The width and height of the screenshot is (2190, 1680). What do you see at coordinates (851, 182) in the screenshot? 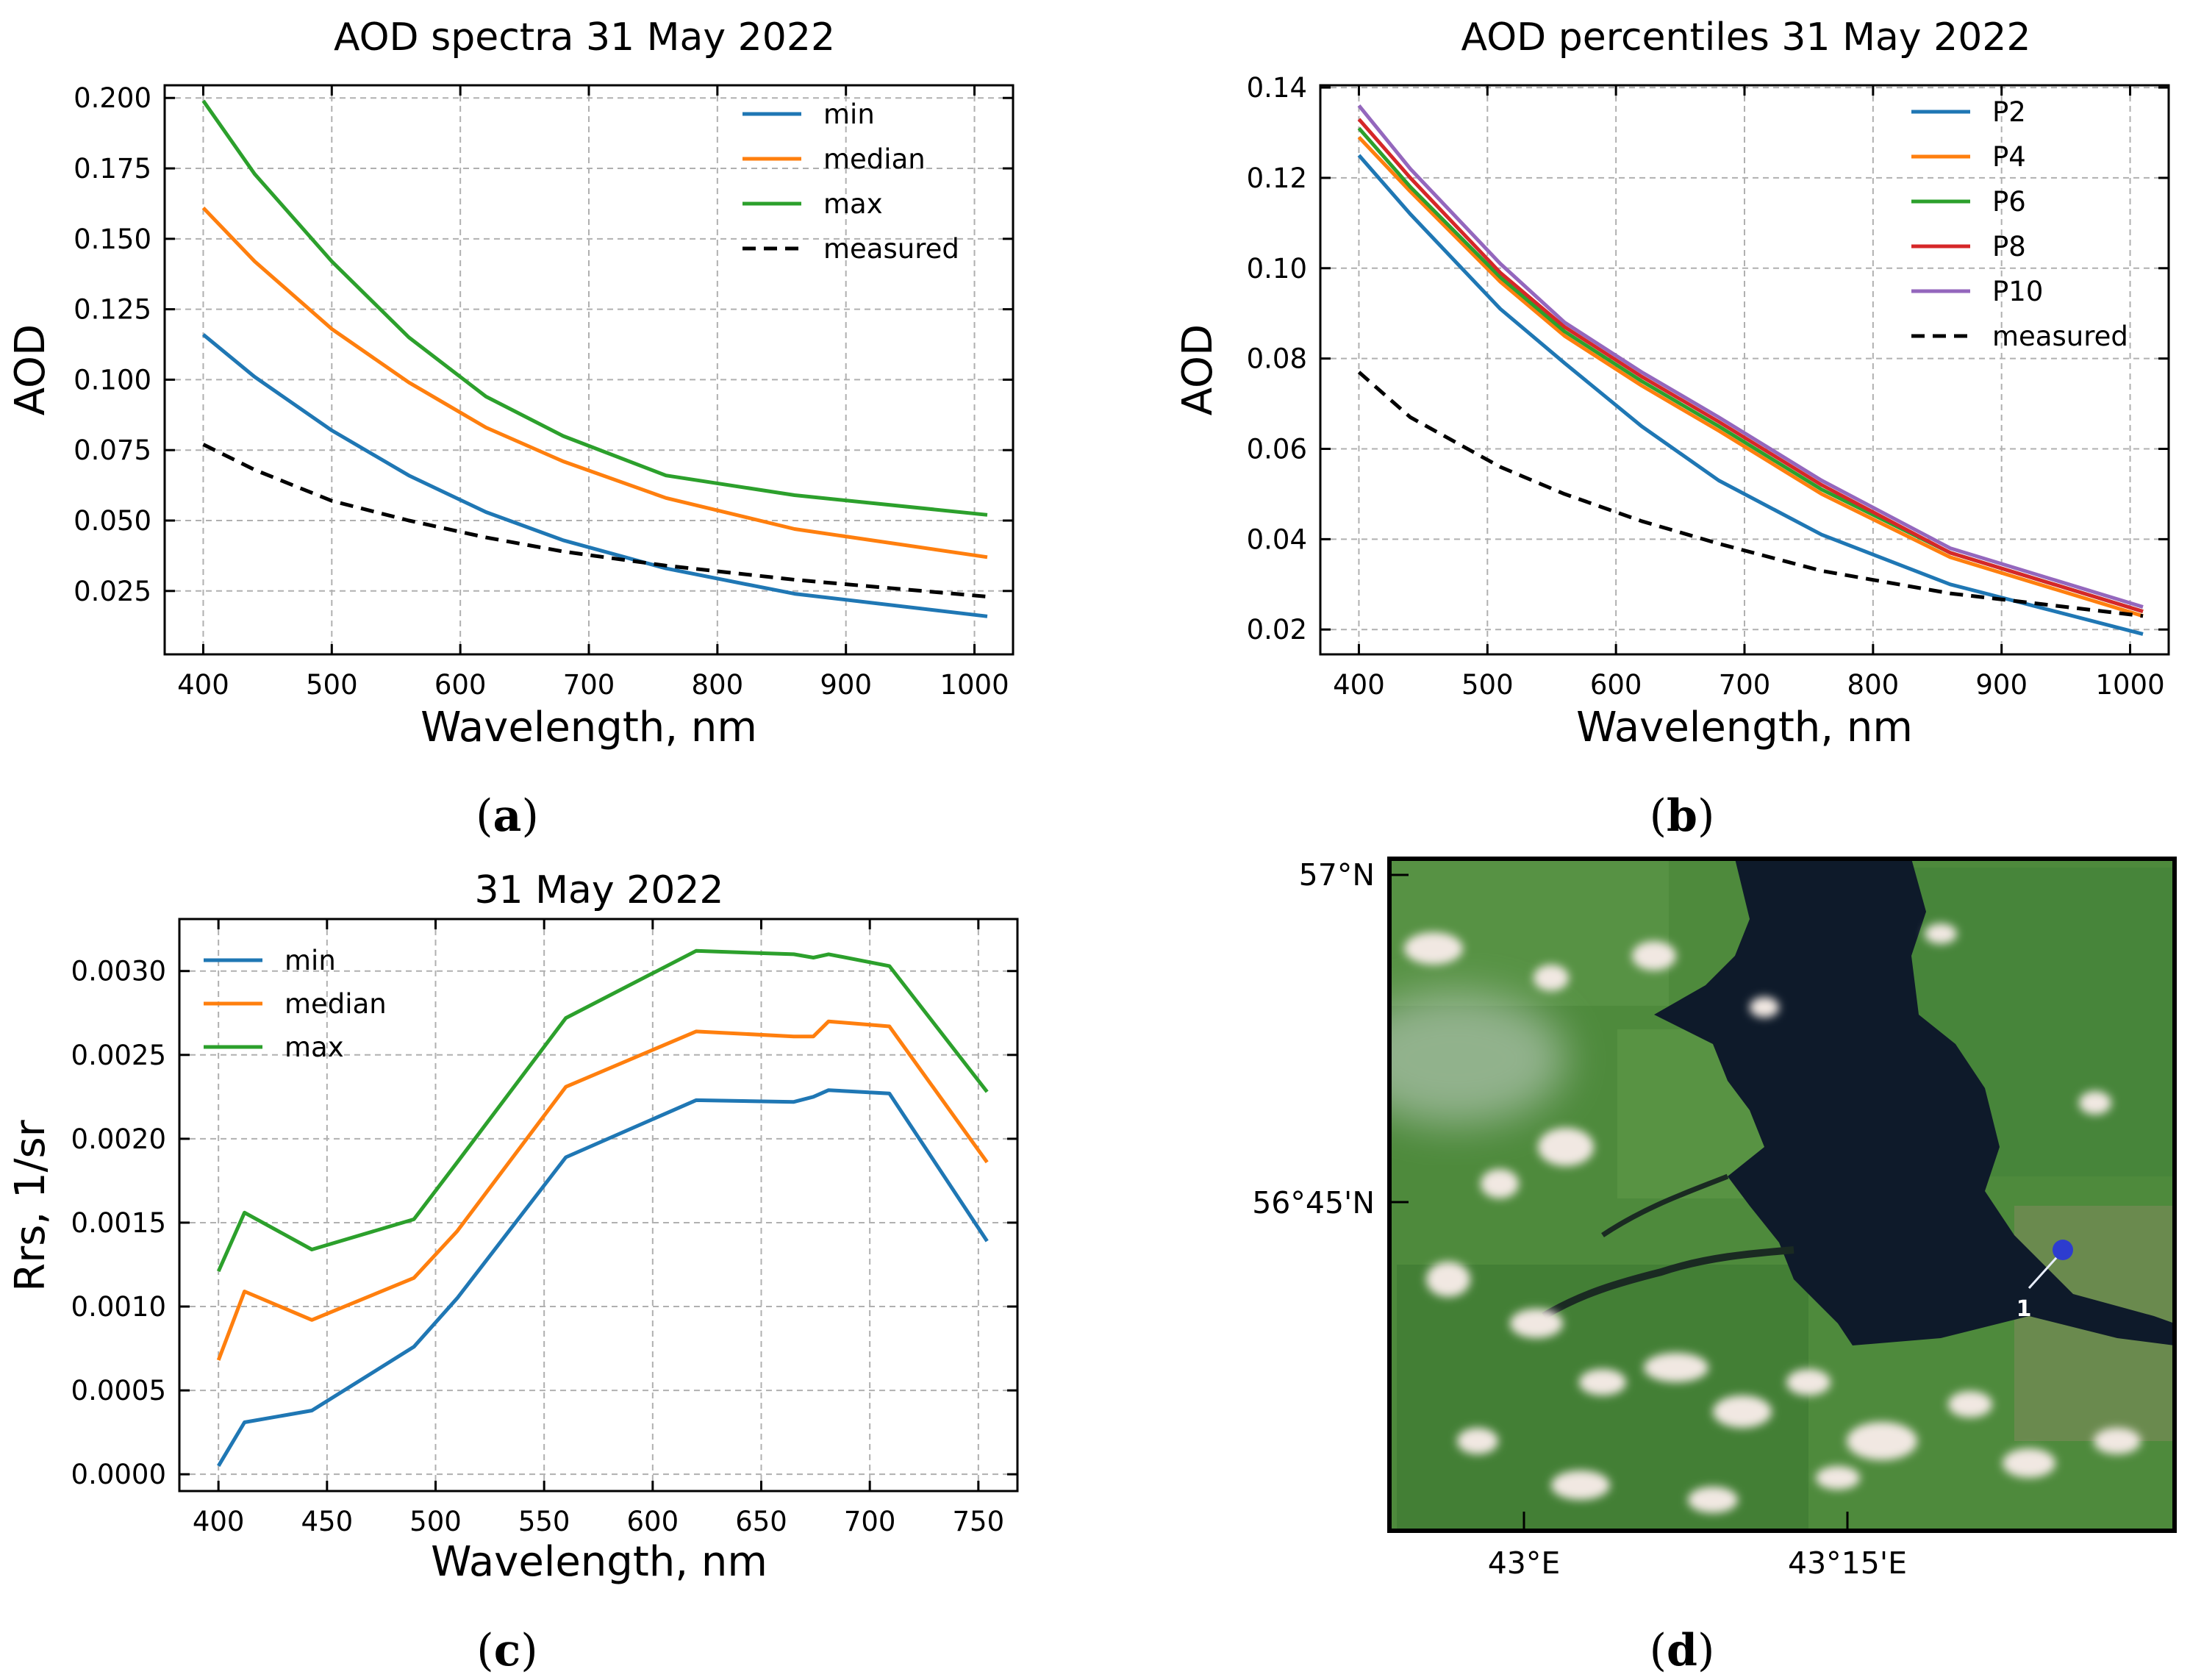
I see `legend: min median max measured` at bounding box center [851, 182].